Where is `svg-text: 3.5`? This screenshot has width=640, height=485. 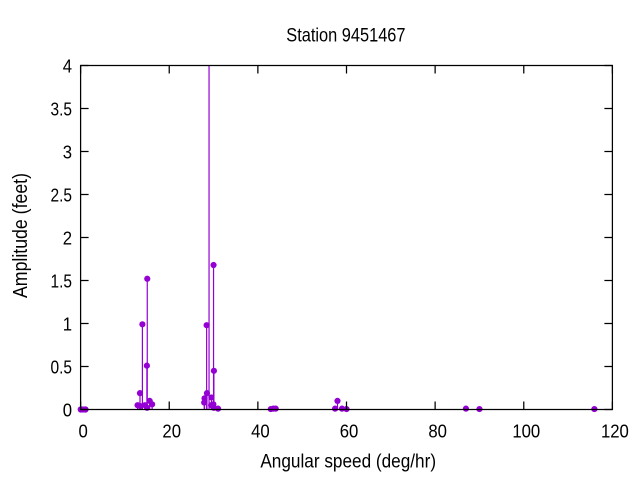
svg-text: 3.5 is located at coordinates (62, 108).